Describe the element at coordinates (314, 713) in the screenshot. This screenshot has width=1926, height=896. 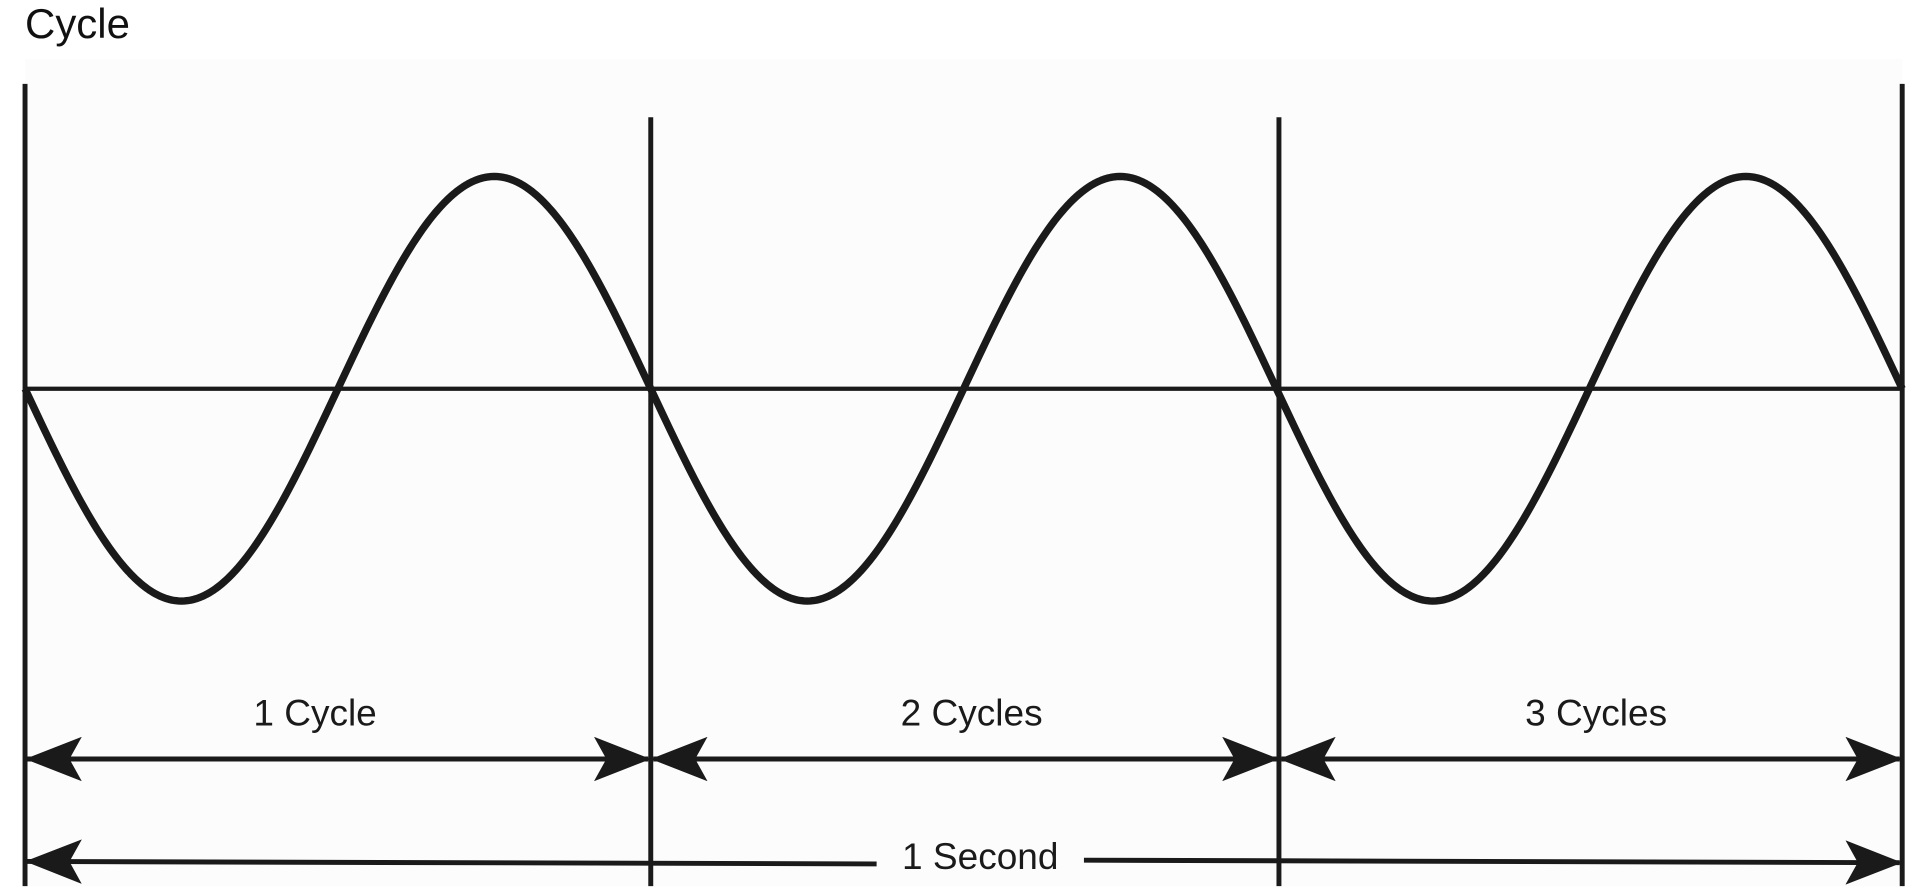
I see `cycle-label: 1 Cycle` at that location.